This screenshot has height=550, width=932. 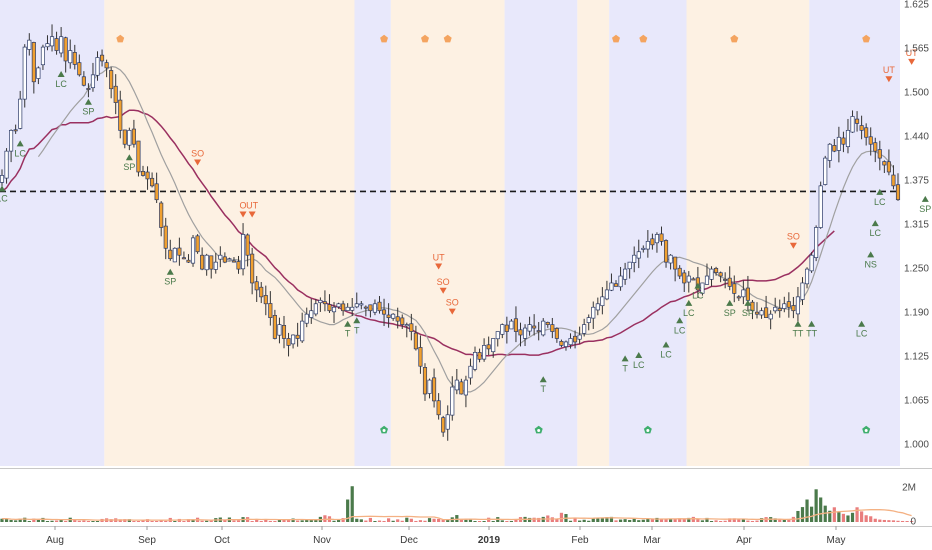 I want to click on x-axis: Aug Sep Oct Nov Dec 2019 Feb Mar Apr May, so click(x=445, y=536).